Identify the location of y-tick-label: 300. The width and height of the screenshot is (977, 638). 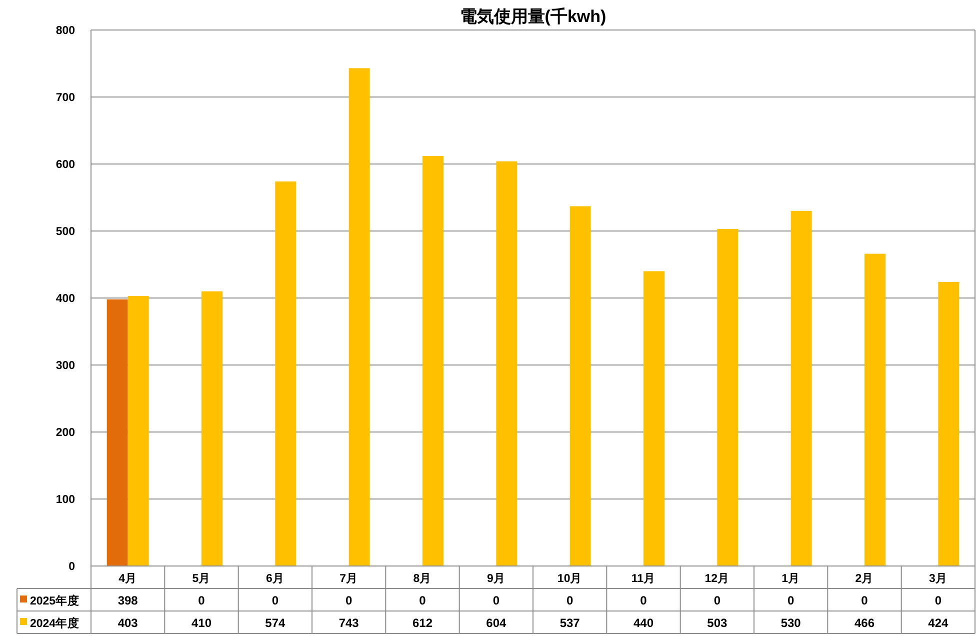
(65, 366).